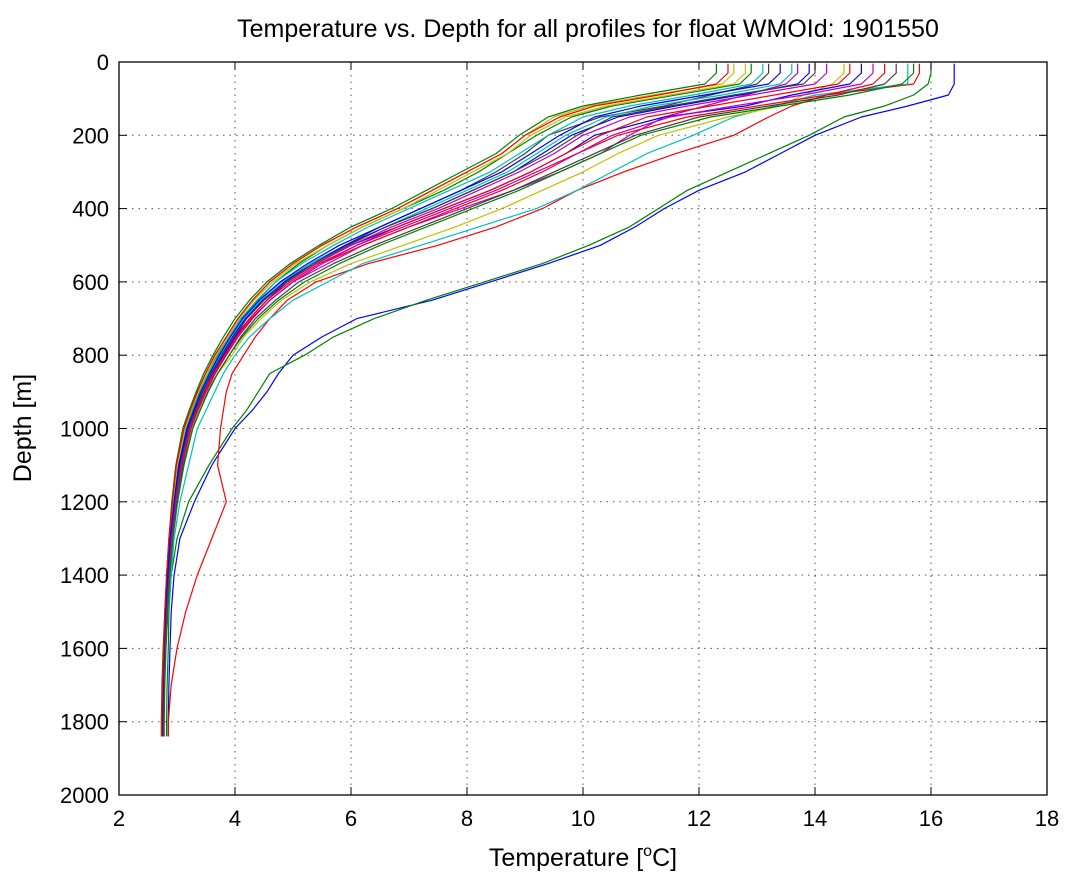  What do you see at coordinates (103, 62) in the screenshot?
I see `y-tick-label: 0` at bounding box center [103, 62].